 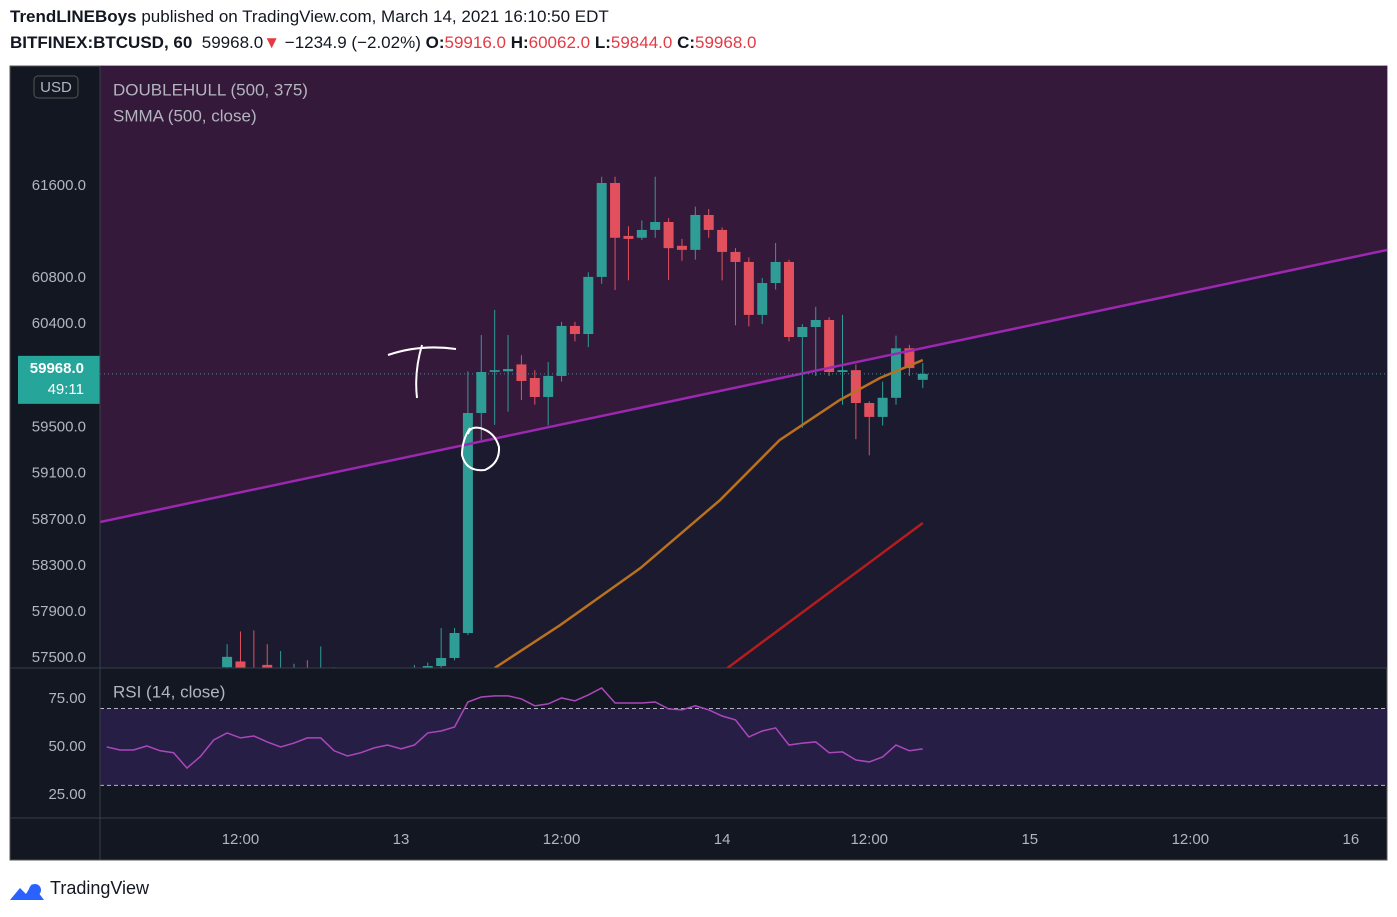 What do you see at coordinates (67, 746) in the screenshot?
I see `y-tick-label: 50.00` at bounding box center [67, 746].